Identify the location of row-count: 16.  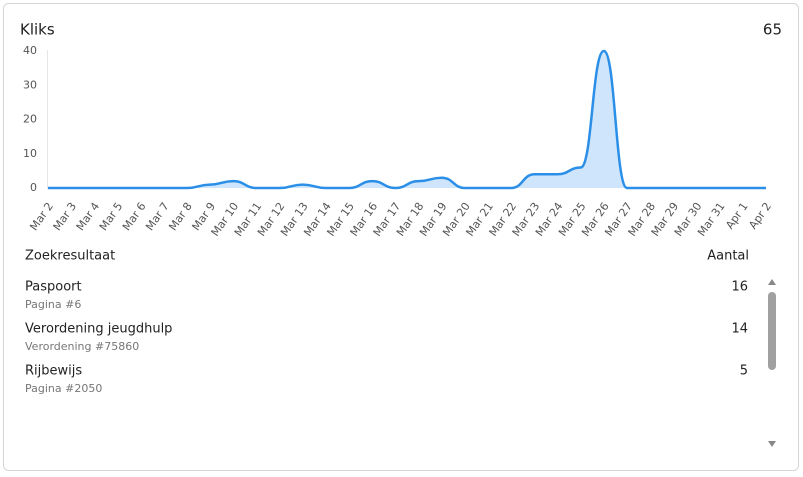
(739, 287).